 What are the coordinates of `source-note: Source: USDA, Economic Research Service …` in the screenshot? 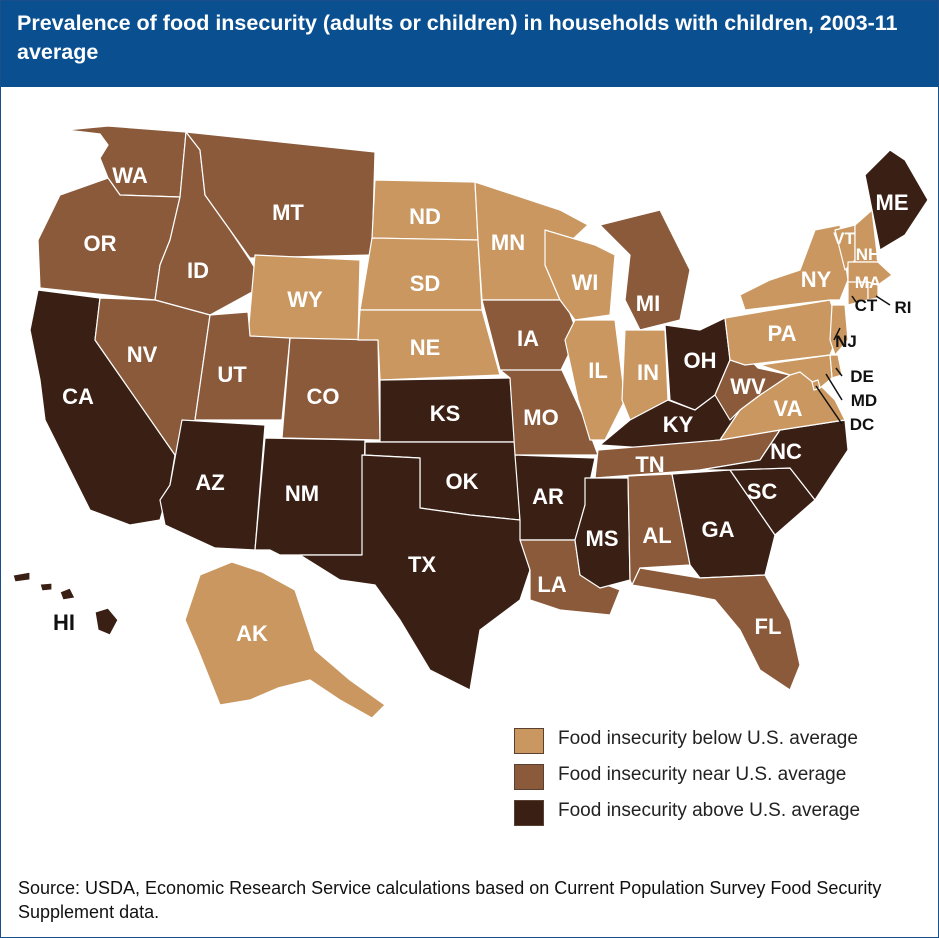 It's located at (450, 900).